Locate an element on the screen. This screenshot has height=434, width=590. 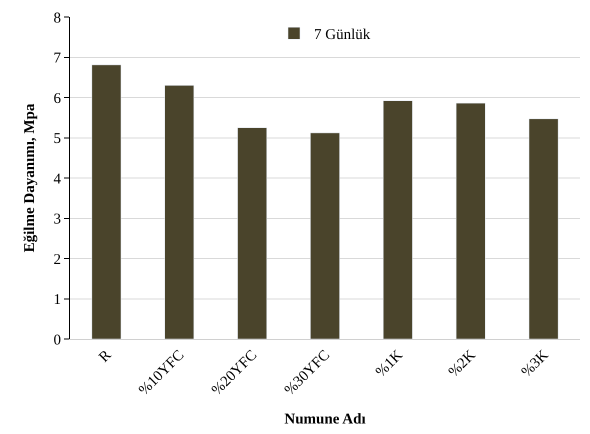
y-tick-label: 6 is located at coordinates (58, 98).